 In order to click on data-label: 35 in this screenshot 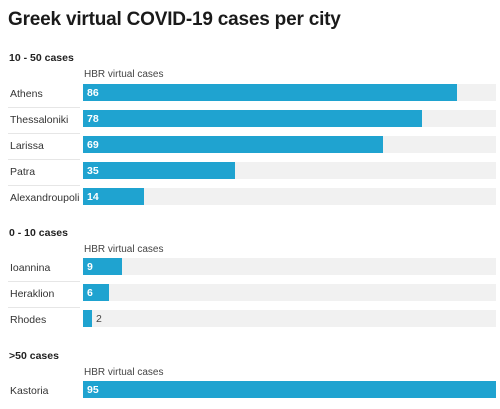, I will do `click(93, 171)`.